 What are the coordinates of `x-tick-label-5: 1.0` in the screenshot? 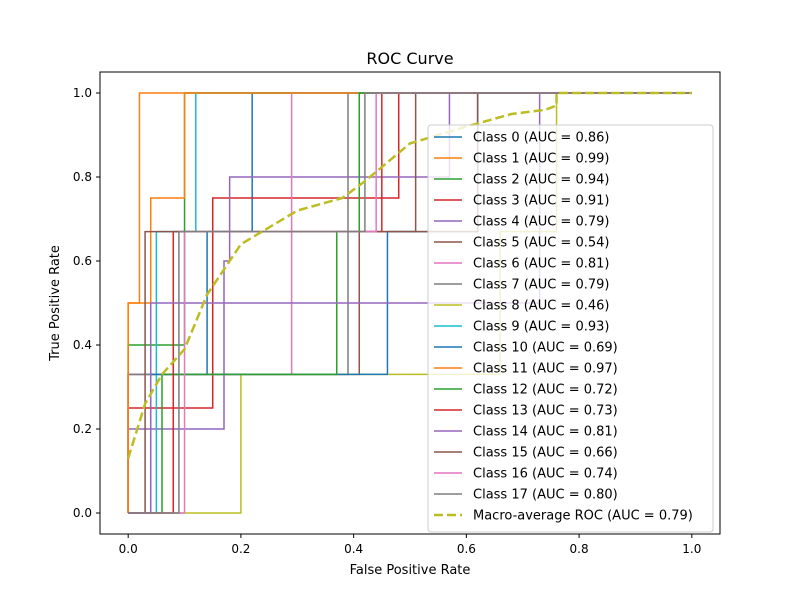 It's located at (691, 549).